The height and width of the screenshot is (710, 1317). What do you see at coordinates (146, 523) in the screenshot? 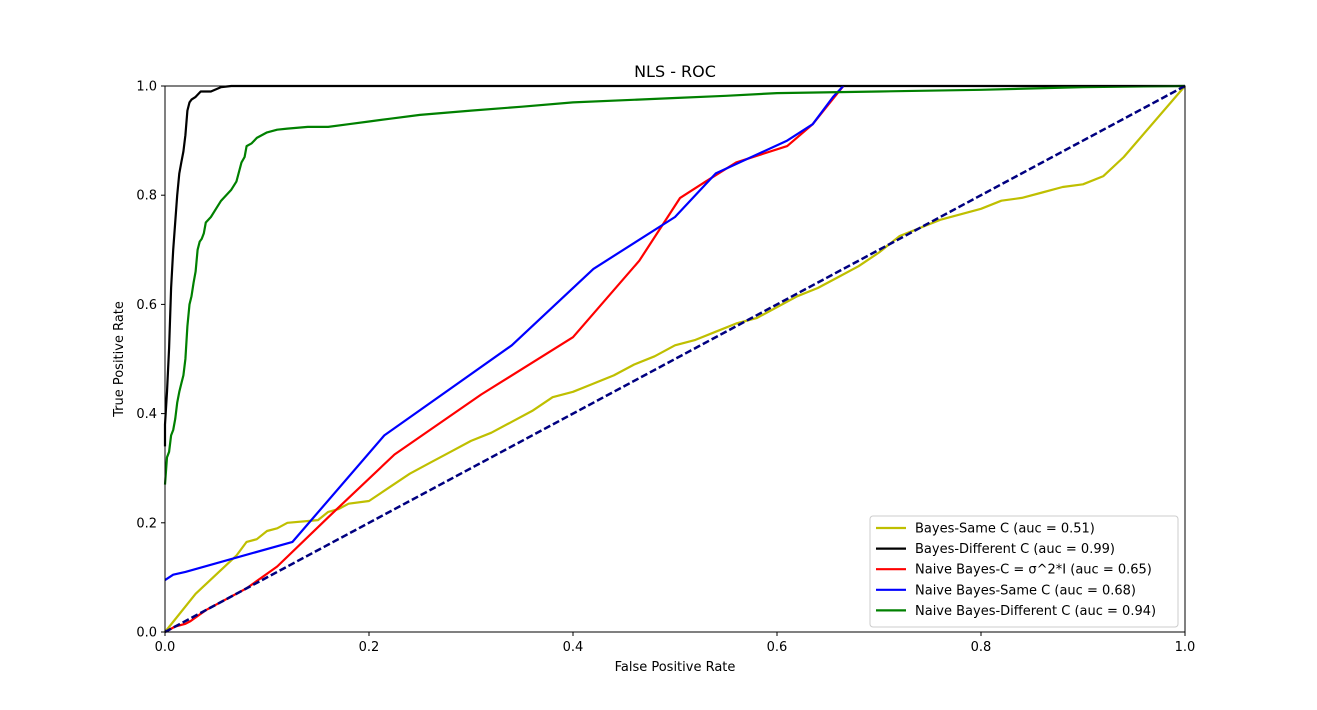
I see `y-tick-label: 0.2` at bounding box center [146, 523].